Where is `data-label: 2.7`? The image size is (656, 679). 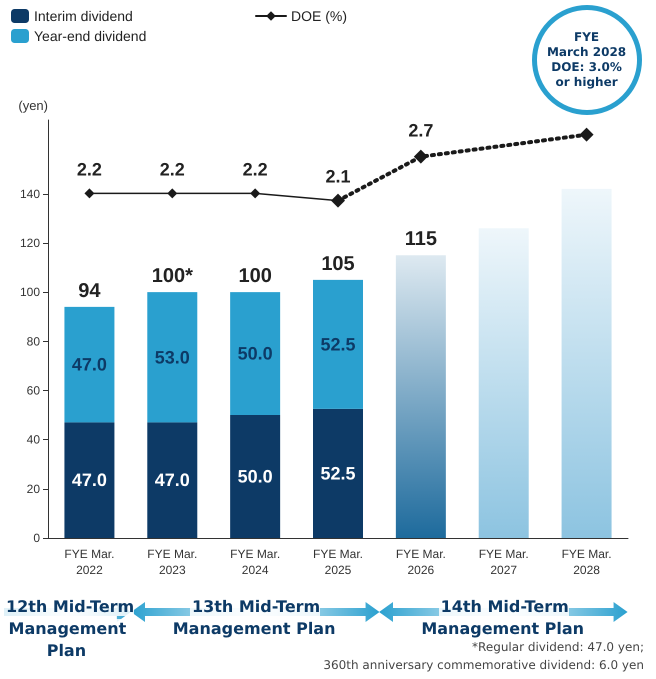
data-label: 2.7 is located at coordinates (421, 130).